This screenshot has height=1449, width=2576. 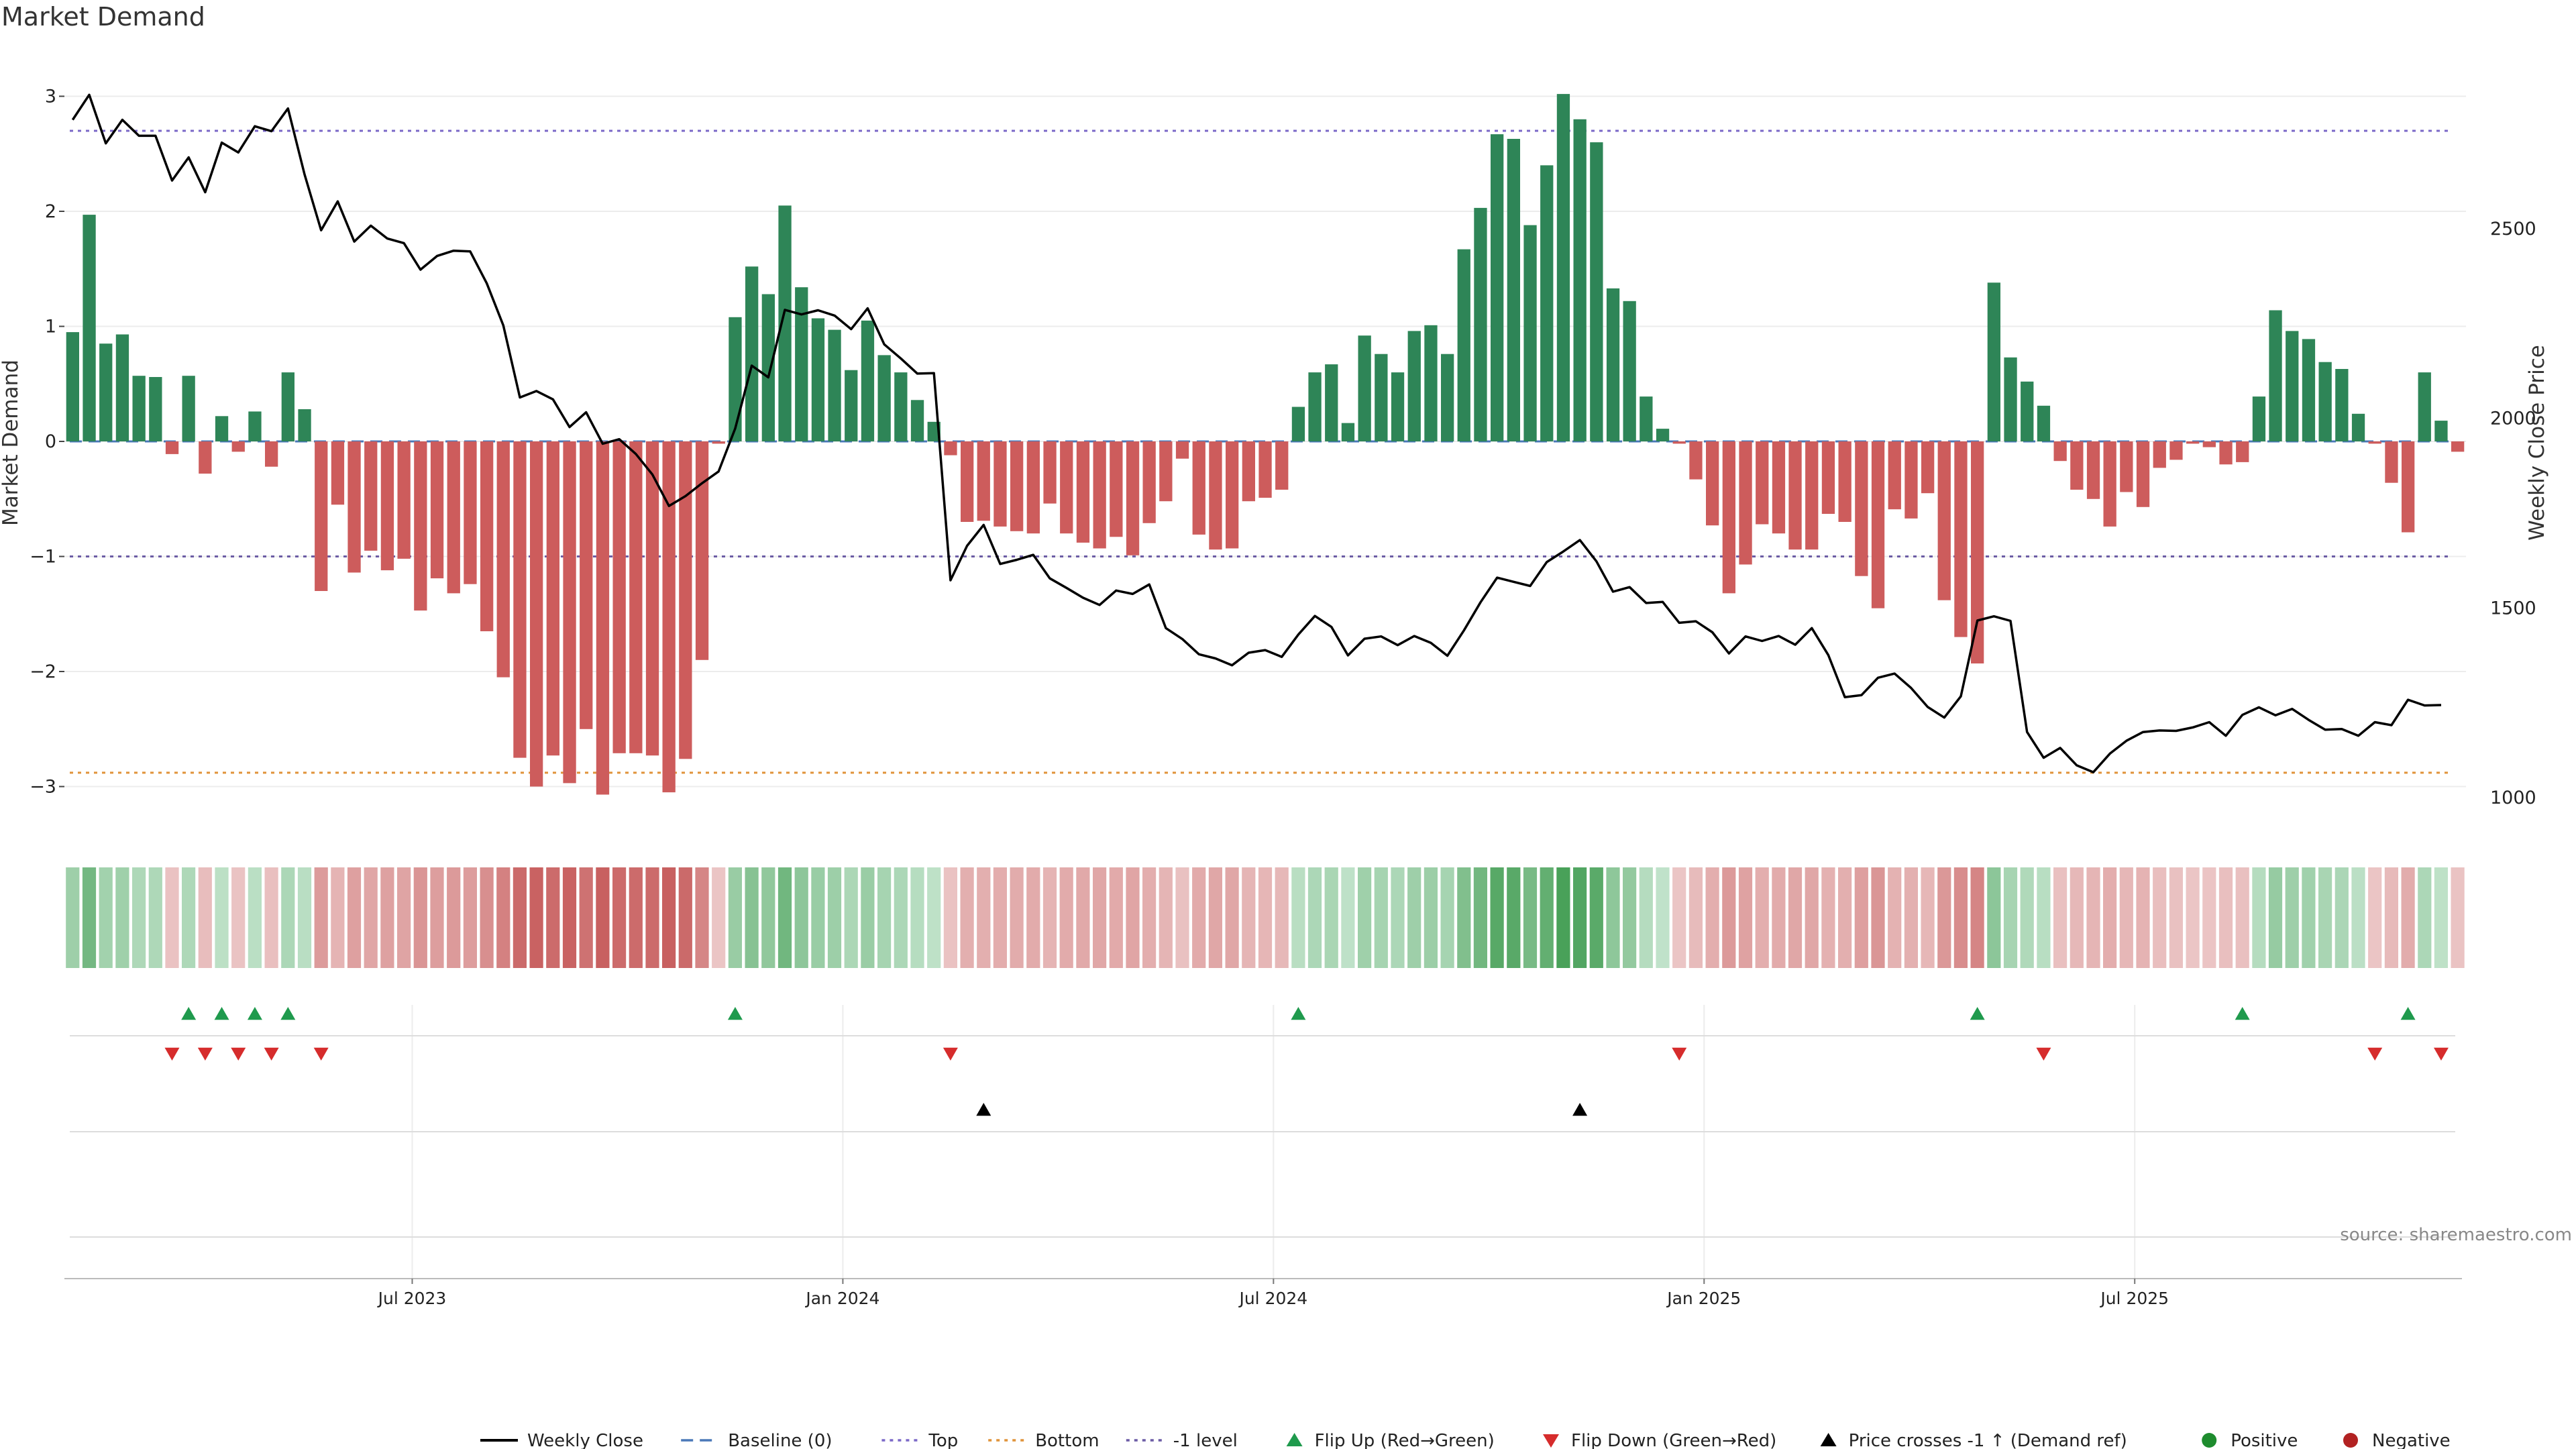 What do you see at coordinates (2264, 1440) in the screenshot?
I see `legend-label: Positive` at bounding box center [2264, 1440].